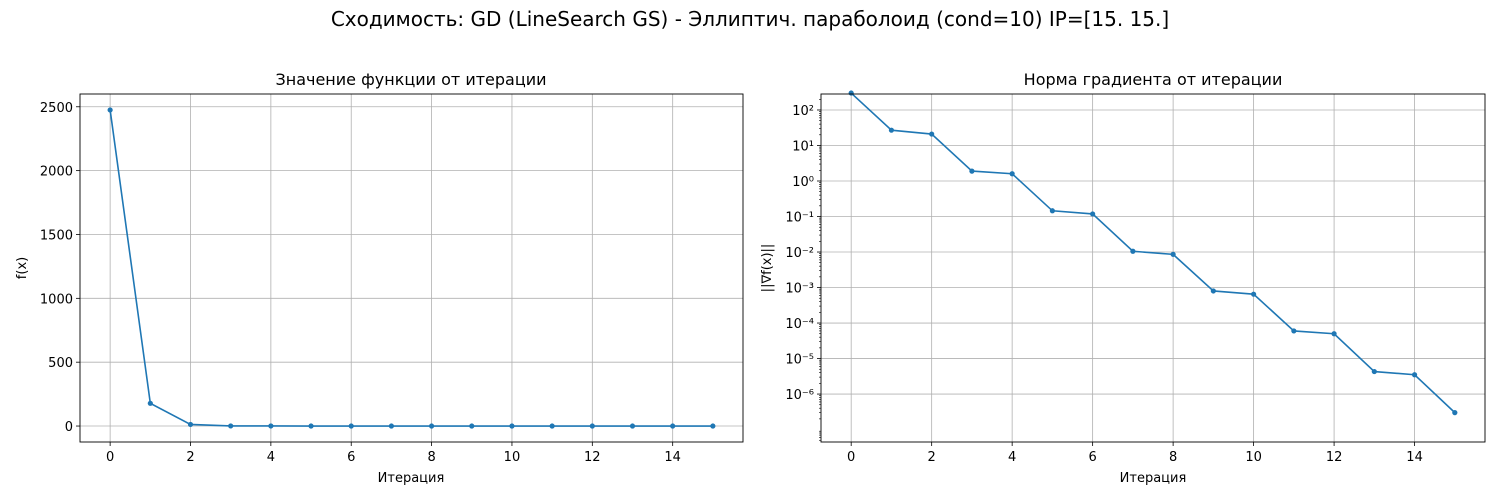 The width and height of the screenshot is (1500, 500). Describe the element at coordinates (803, 146) in the screenshot. I see `right-ytick-label: 10¹` at that location.